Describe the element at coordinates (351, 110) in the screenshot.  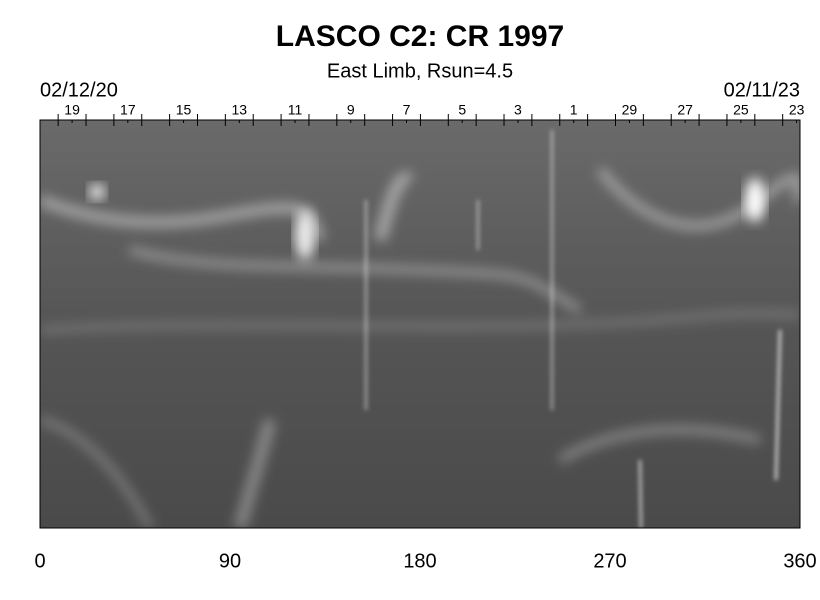
I see `top-tick-label: 9` at that location.